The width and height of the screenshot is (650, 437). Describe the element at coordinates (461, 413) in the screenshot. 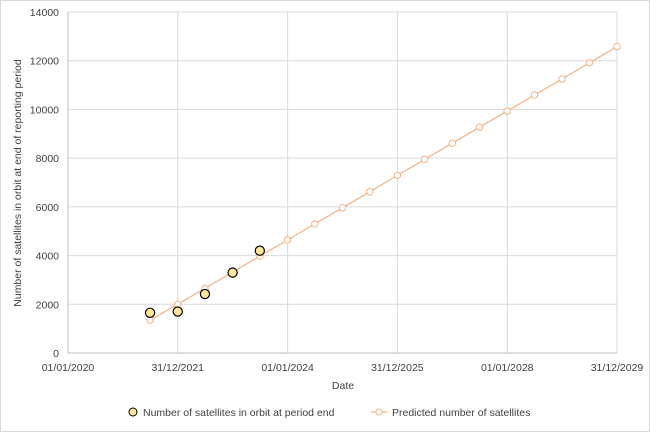

I see `legend-label-predicted: Predicted number of satellites` at that location.